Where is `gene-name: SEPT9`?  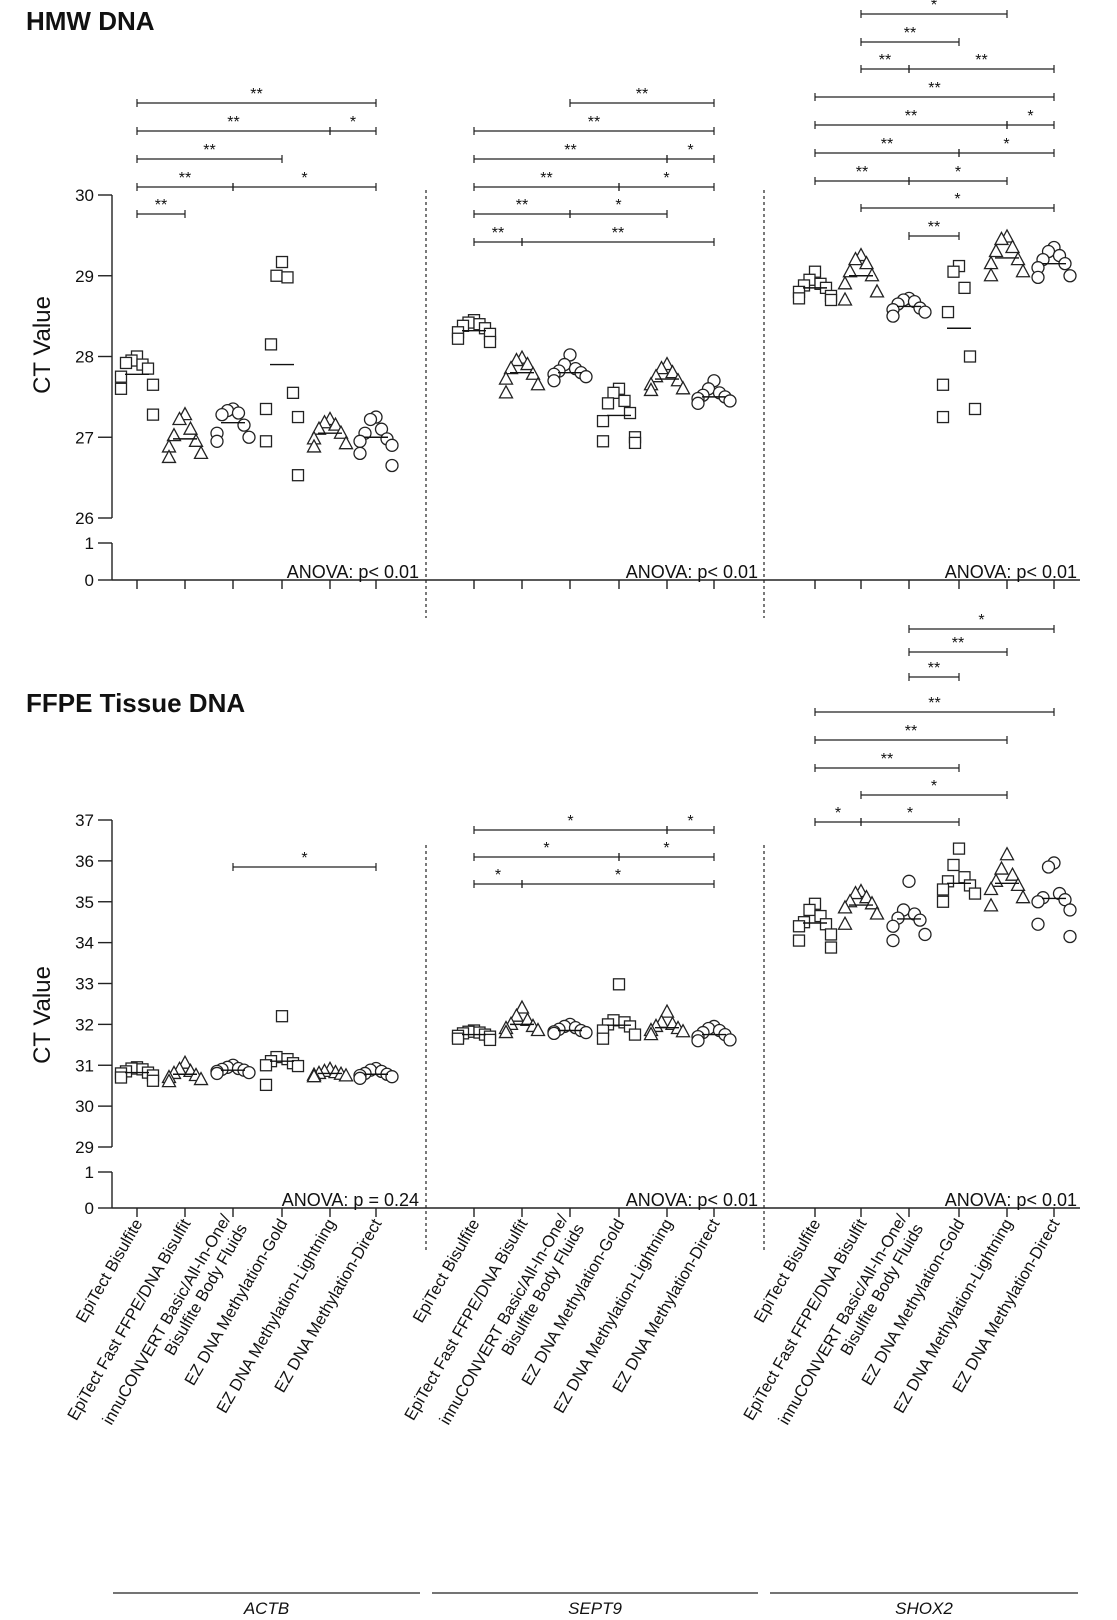
gene-name: SEPT9 is located at coordinates (595, 1608).